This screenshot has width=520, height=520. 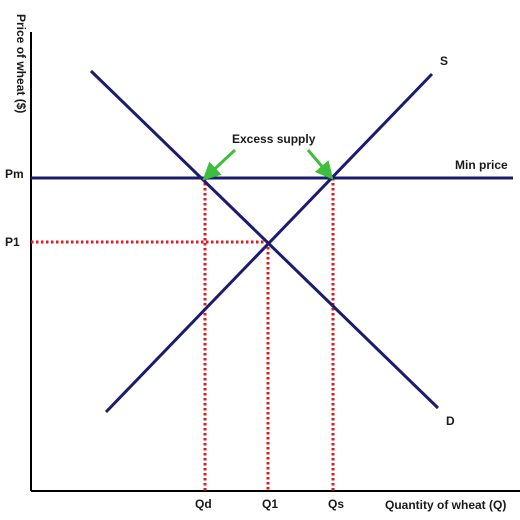 What do you see at coordinates (21, 63) in the screenshot?
I see `y-axis-title: Price of wheat ($)` at bounding box center [21, 63].